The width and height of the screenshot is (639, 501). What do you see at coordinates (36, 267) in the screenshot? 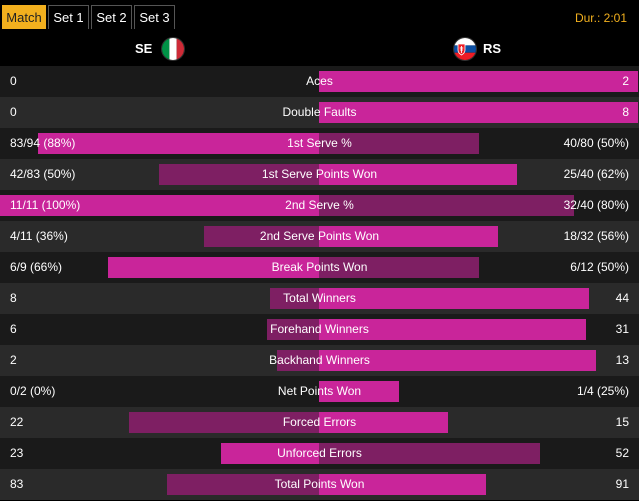
I see `stat-value-left: 6/9 (66%)` at bounding box center [36, 267].